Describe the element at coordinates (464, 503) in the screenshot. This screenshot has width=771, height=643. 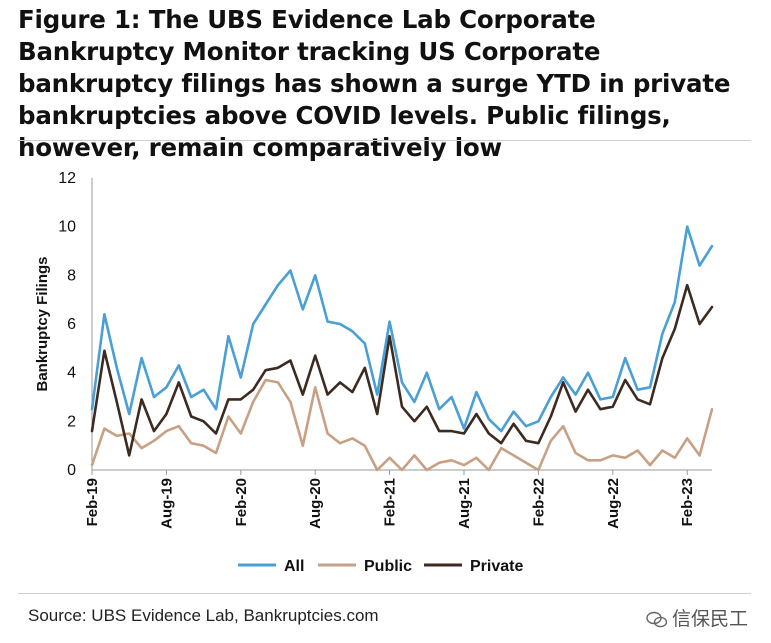
I see `x-tick-label: Aug-21` at that location.